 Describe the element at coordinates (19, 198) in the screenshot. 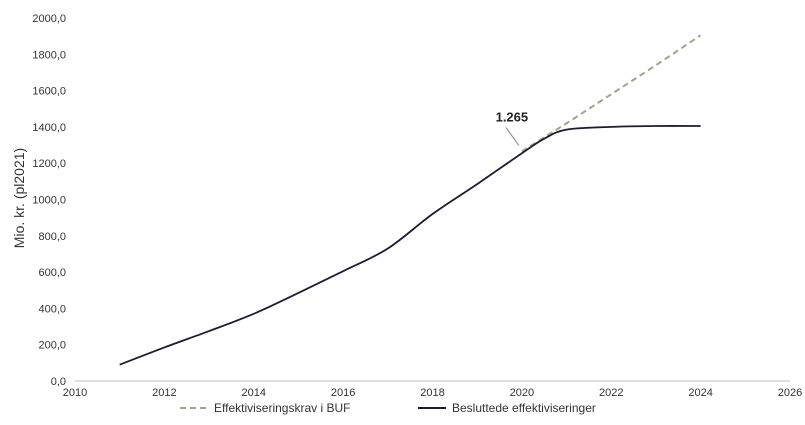

I see `y-axis-label: Mio. kr. (pl2021)` at that location.